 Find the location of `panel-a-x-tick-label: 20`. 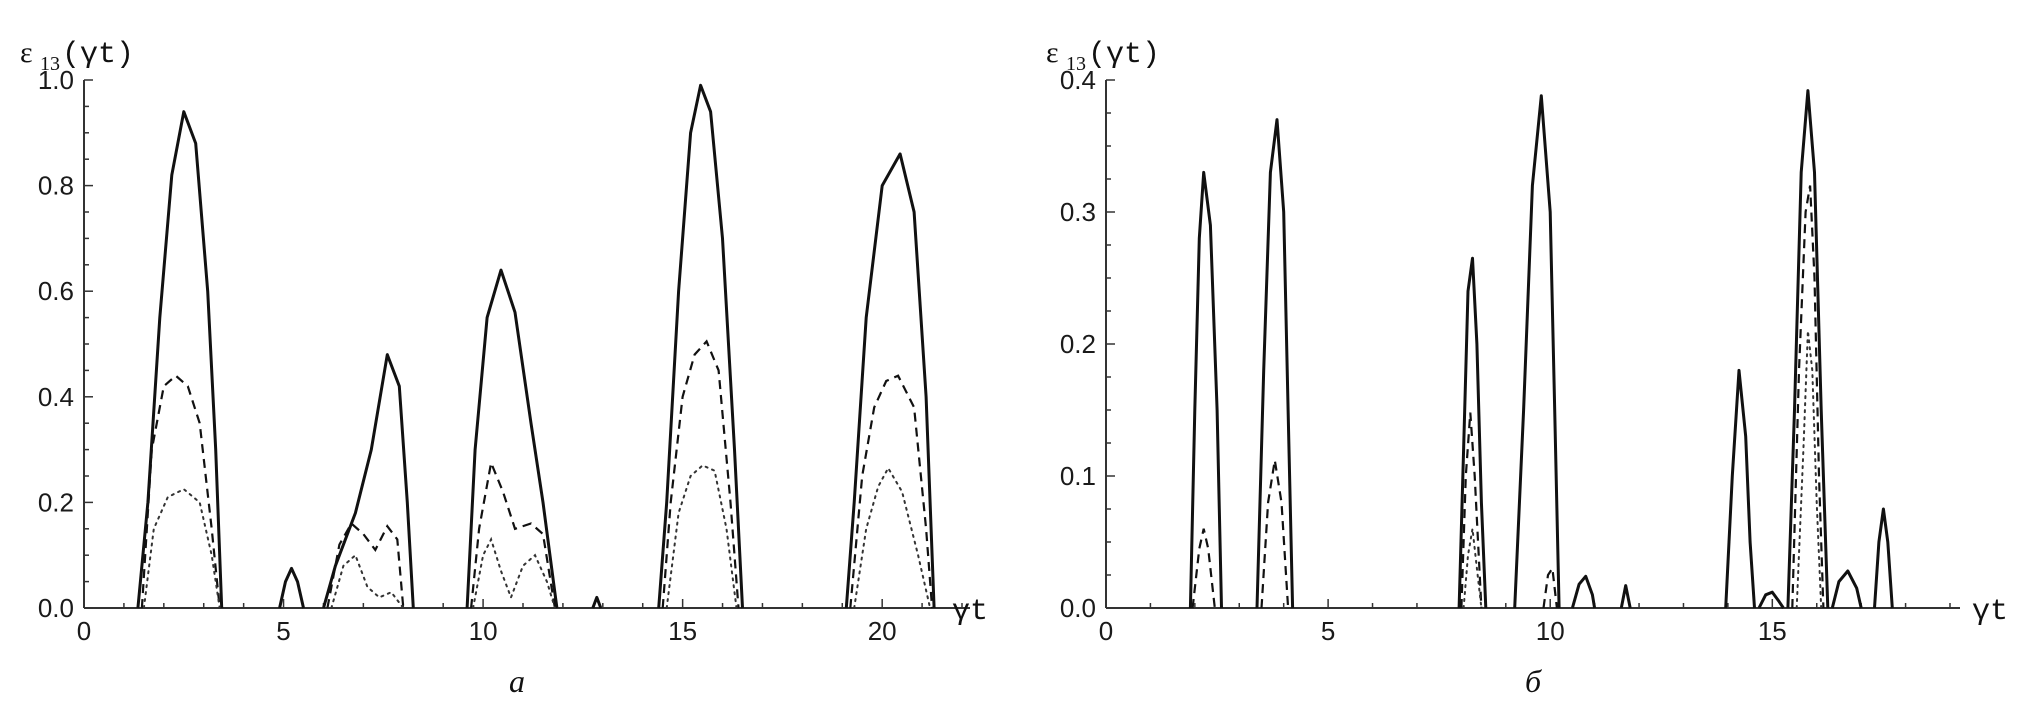

panel-a-x-tick-label: 20 is located at coordinates (882, 631).